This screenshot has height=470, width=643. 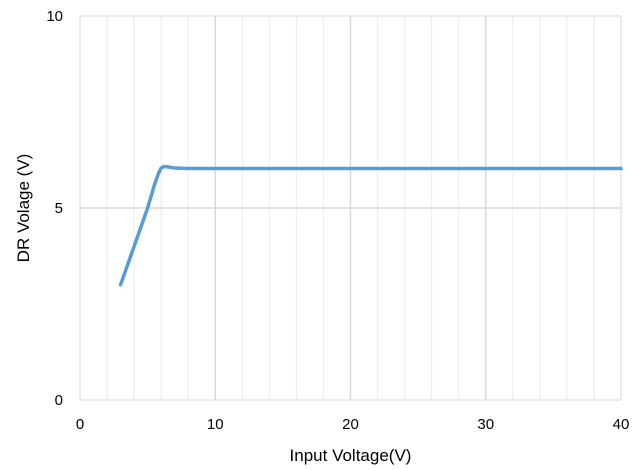 I want to click on y-tick-label: 0, so click(x=59, y=400).